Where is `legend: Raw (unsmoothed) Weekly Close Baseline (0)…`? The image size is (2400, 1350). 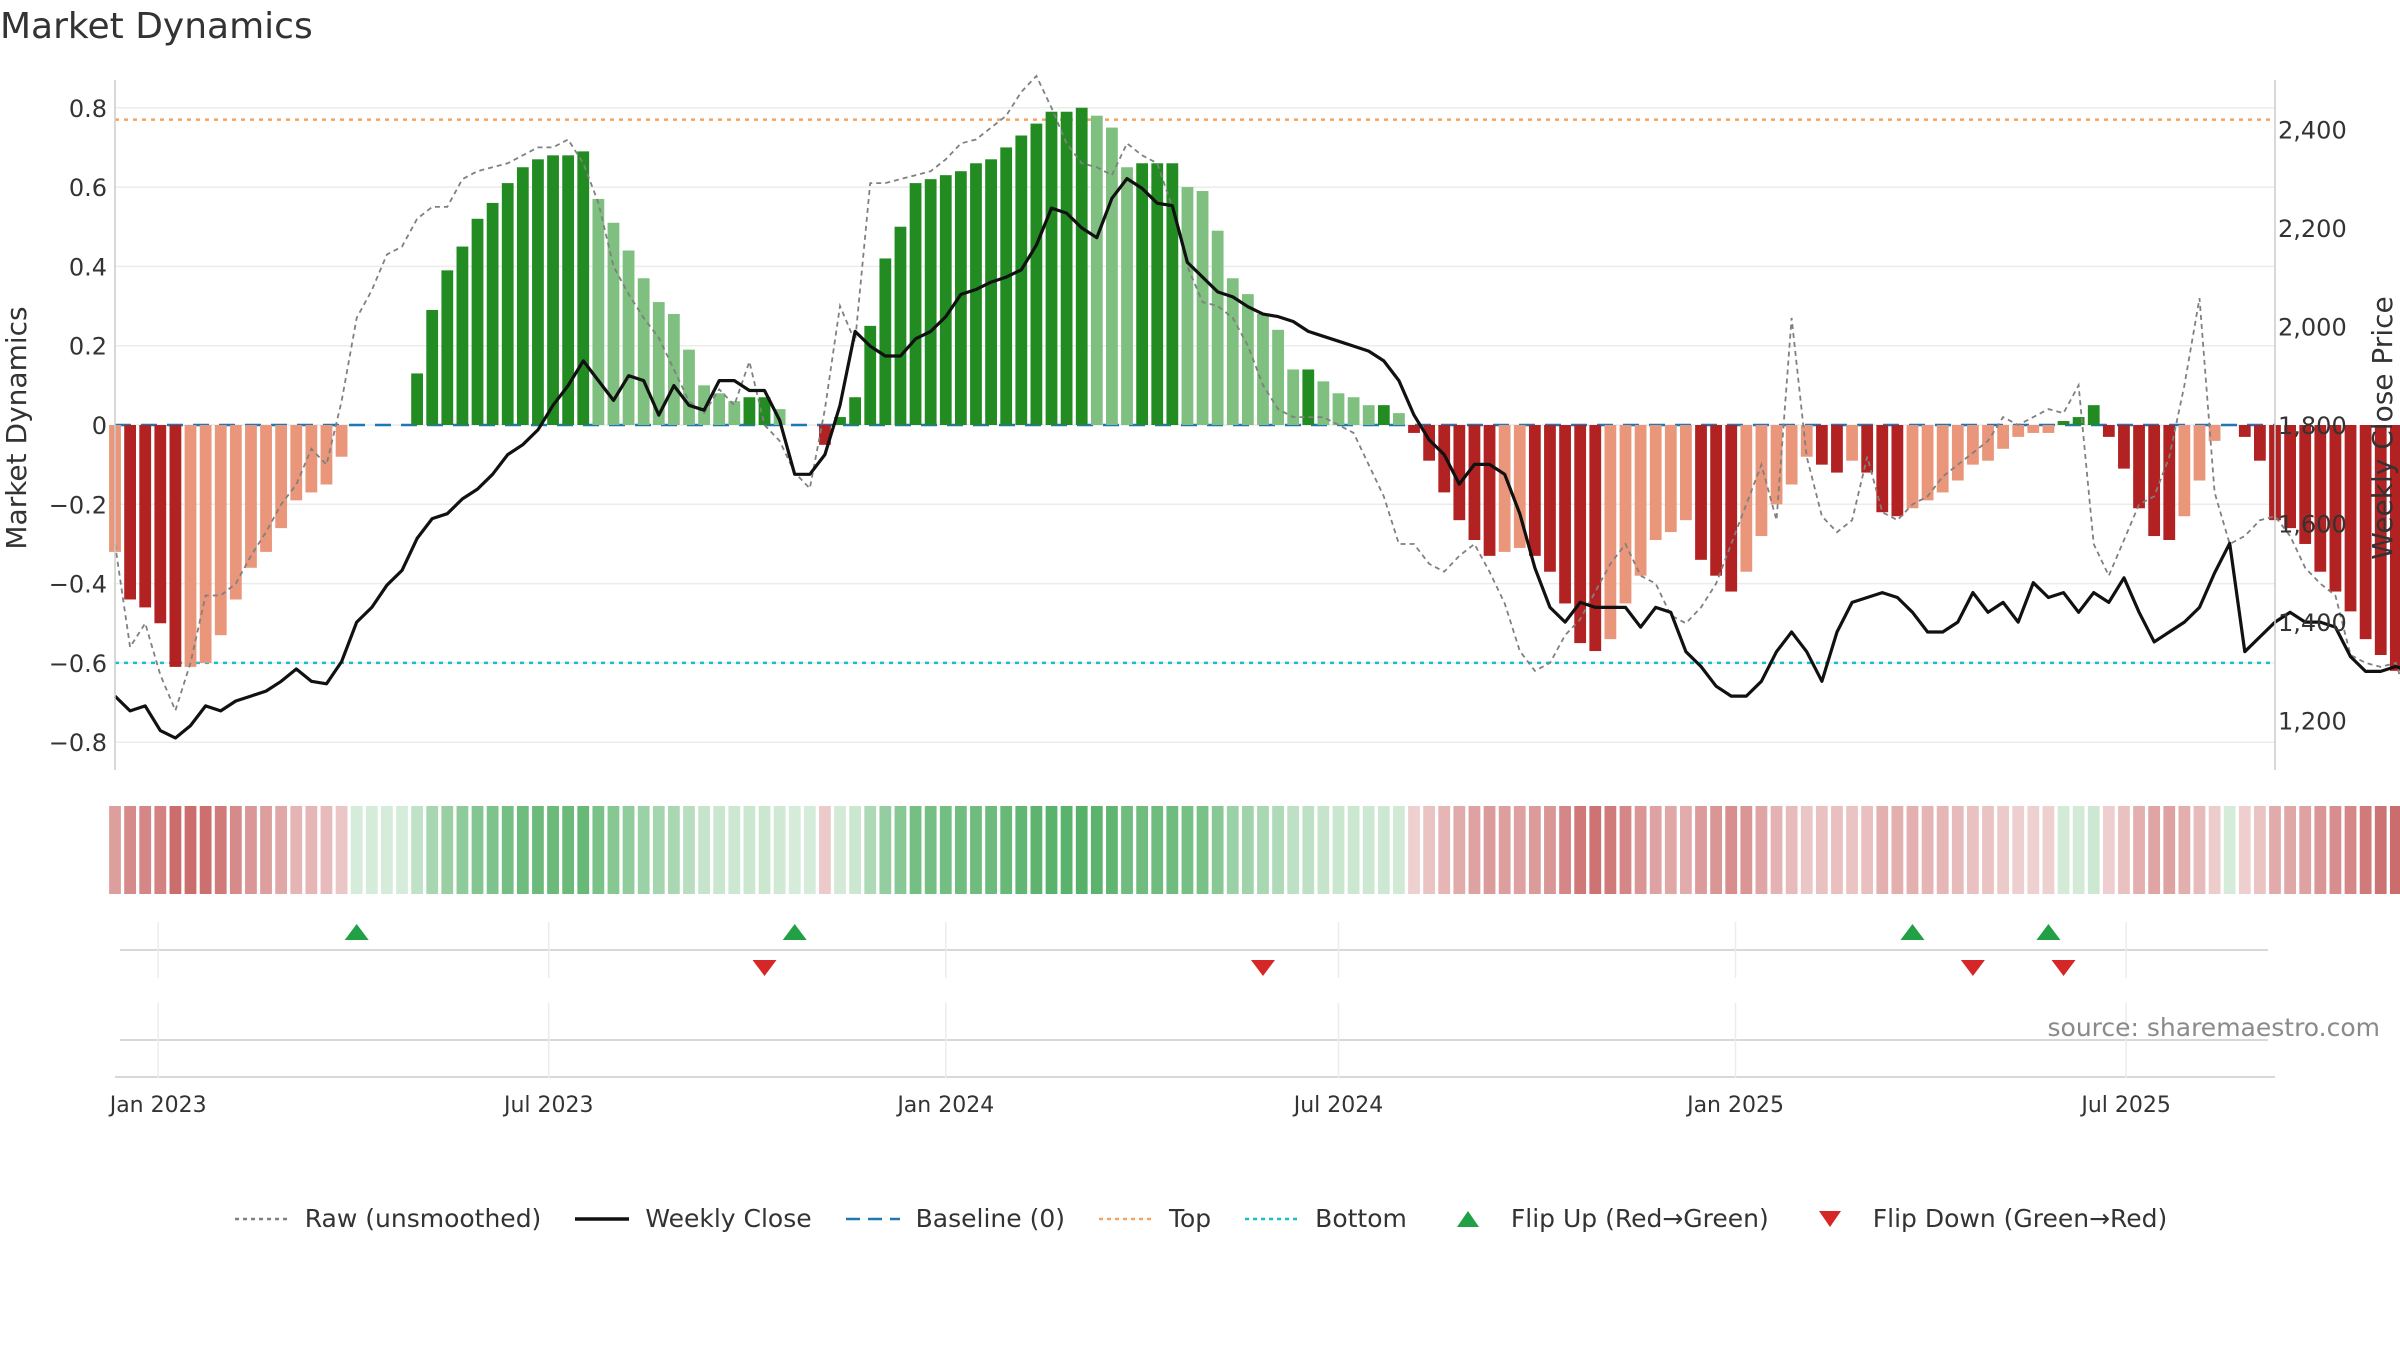
legend: Raw (unsmoothed) Weekly Close Baseline (0)… is located at coordinates (1200, 1218).